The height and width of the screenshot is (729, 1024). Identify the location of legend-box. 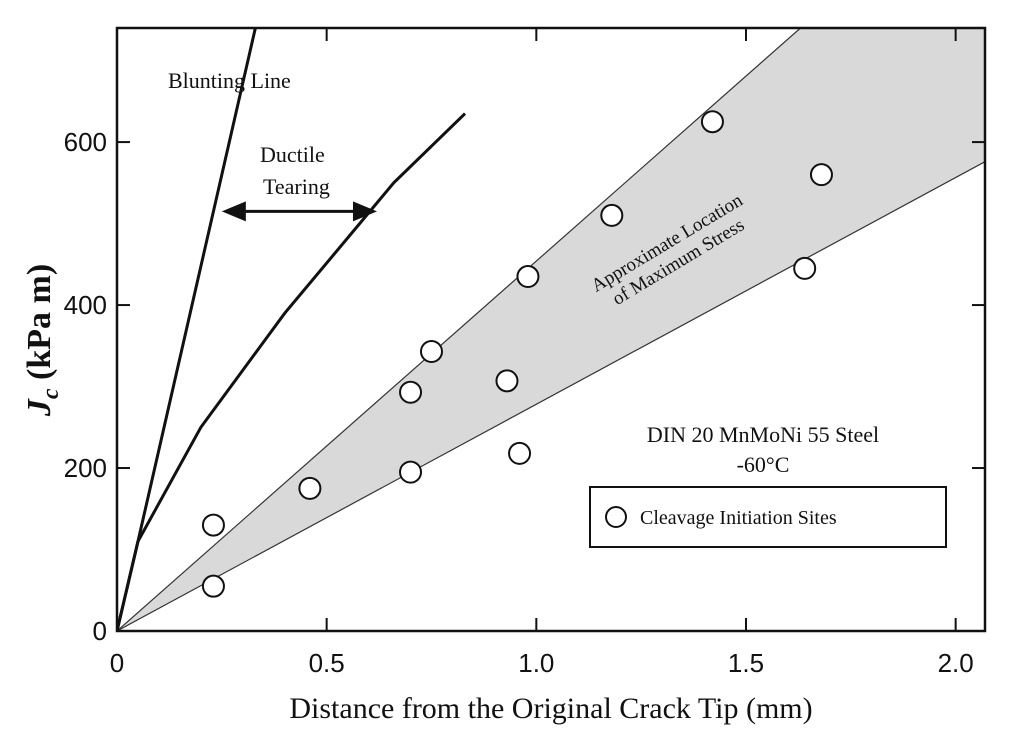
(768, 517).